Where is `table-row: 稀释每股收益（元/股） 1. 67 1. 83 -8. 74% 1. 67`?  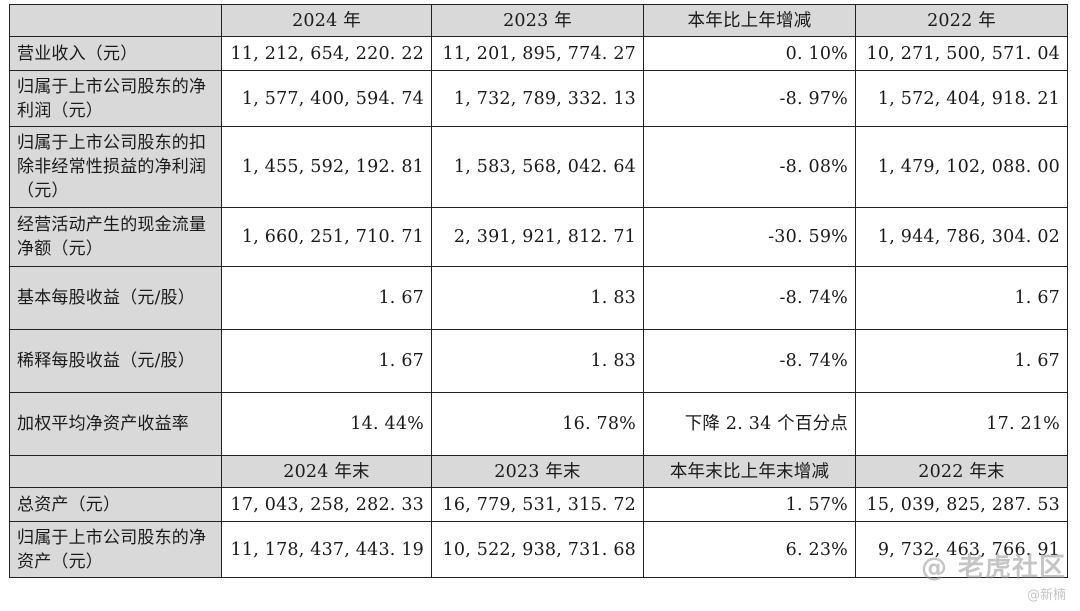 table-row: 稀释每股收益（元/股） 1. 67 1. 83 -8. 74% 1. 67 is located at coordinates (538, 361).